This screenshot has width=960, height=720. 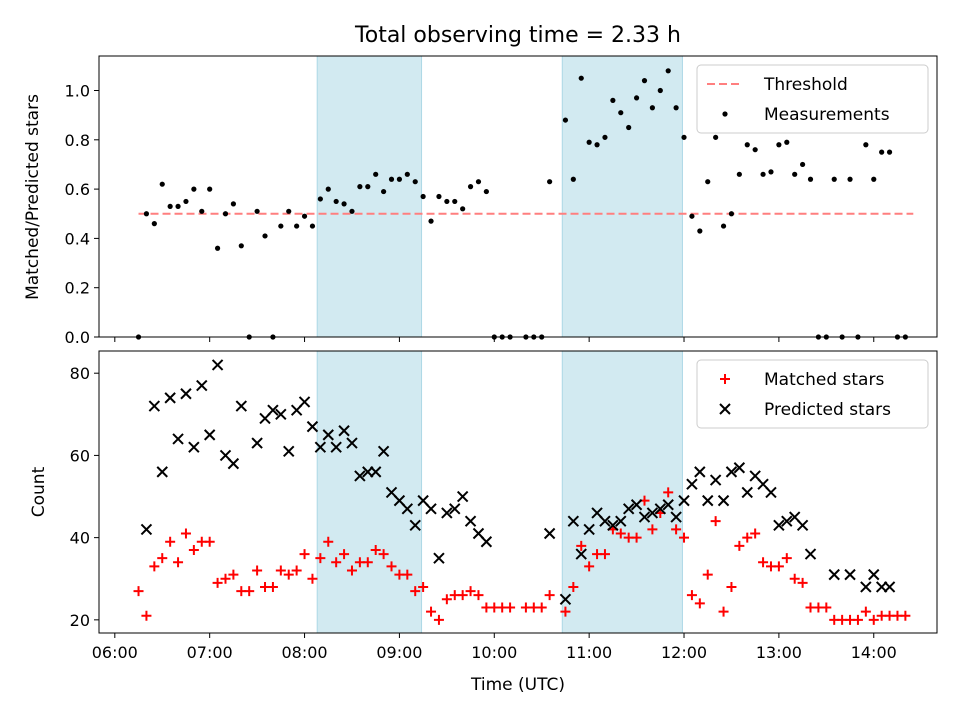 What do you see at coordinates (684, 652) in the screenshot?
I see `x-tick-label: 12:00` at bounding box center [684, 652].